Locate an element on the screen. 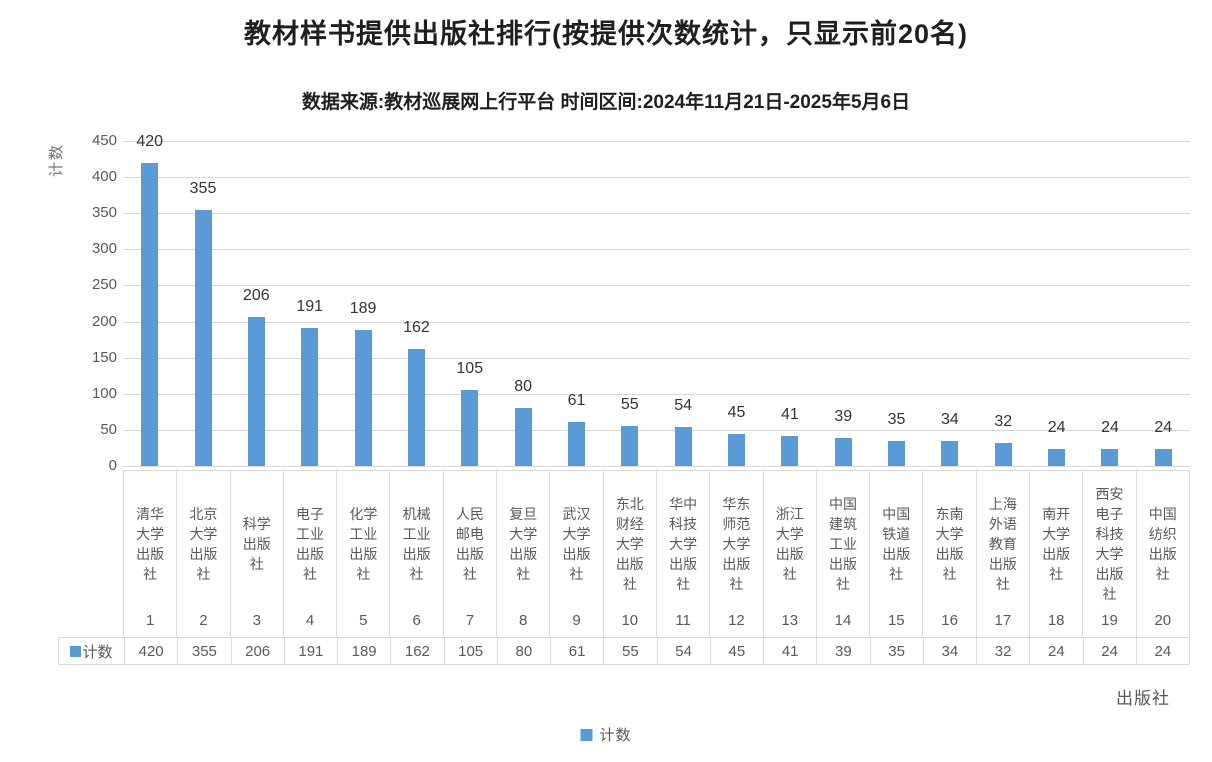 The image size is (1212, 762). y-tick-label: 300 is located at coordinates (104, 249).